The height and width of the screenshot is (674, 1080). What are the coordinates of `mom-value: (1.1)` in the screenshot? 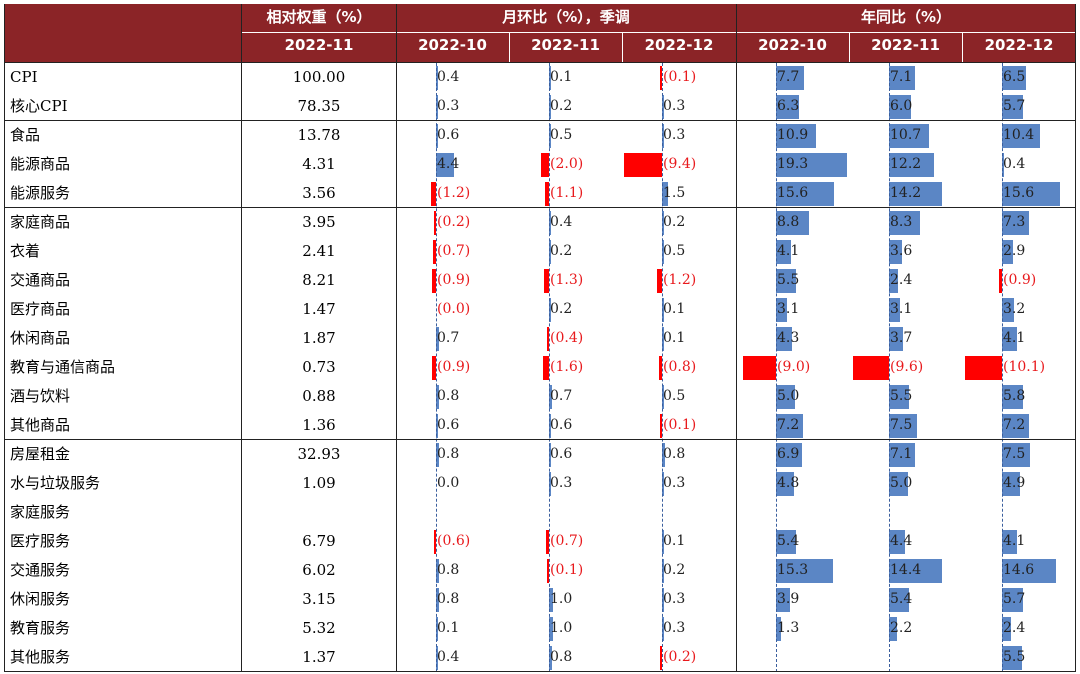 It's located at (567, 193).